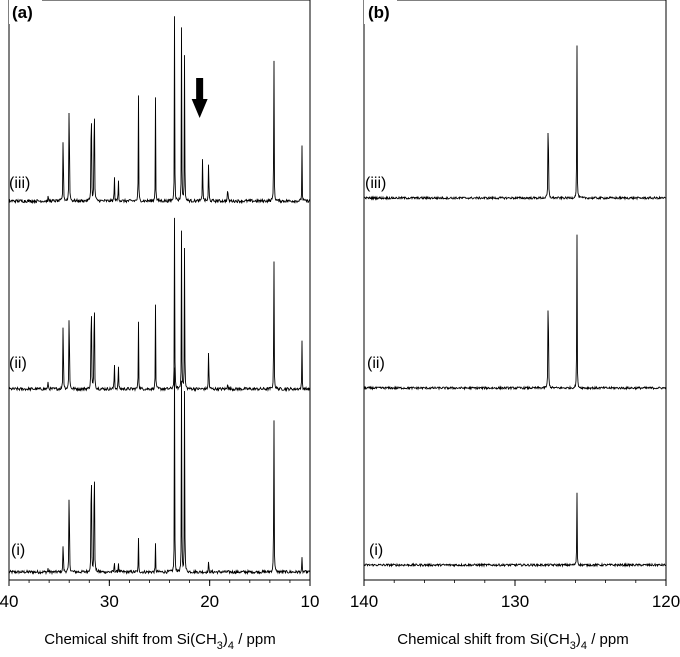  What do you see at coordinates (9, 601) in the screenshot?
I see `panel-a-x-tick-label-0: 40` at bounding box center [9, 601].